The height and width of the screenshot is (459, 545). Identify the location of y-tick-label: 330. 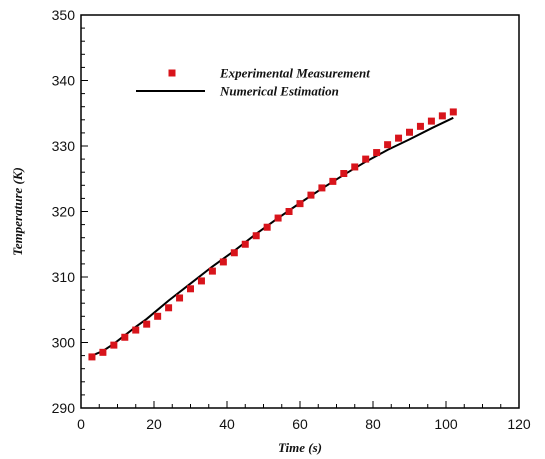
(64, 146).